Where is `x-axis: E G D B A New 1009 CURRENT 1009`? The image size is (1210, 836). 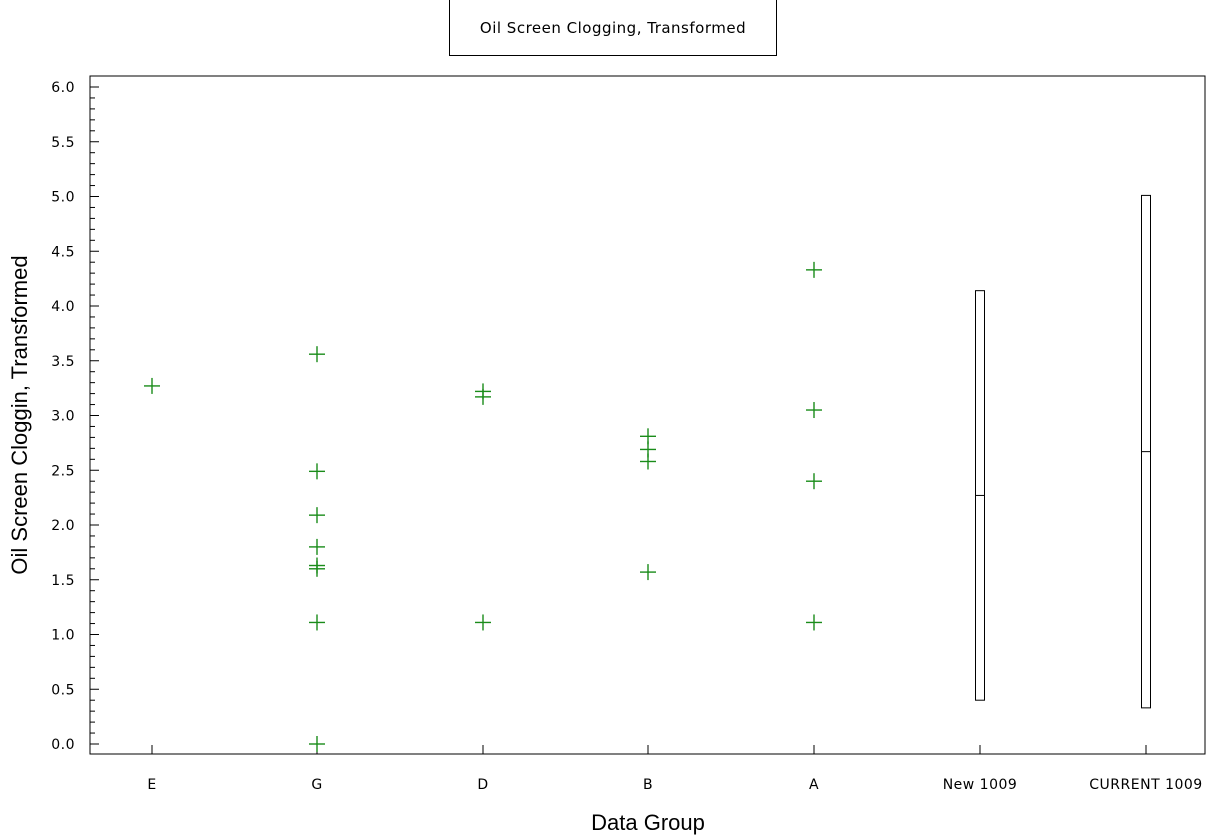 x-axis: E G D B A New 1009 CURRENT 1009 is located at coordinates (674, 769).